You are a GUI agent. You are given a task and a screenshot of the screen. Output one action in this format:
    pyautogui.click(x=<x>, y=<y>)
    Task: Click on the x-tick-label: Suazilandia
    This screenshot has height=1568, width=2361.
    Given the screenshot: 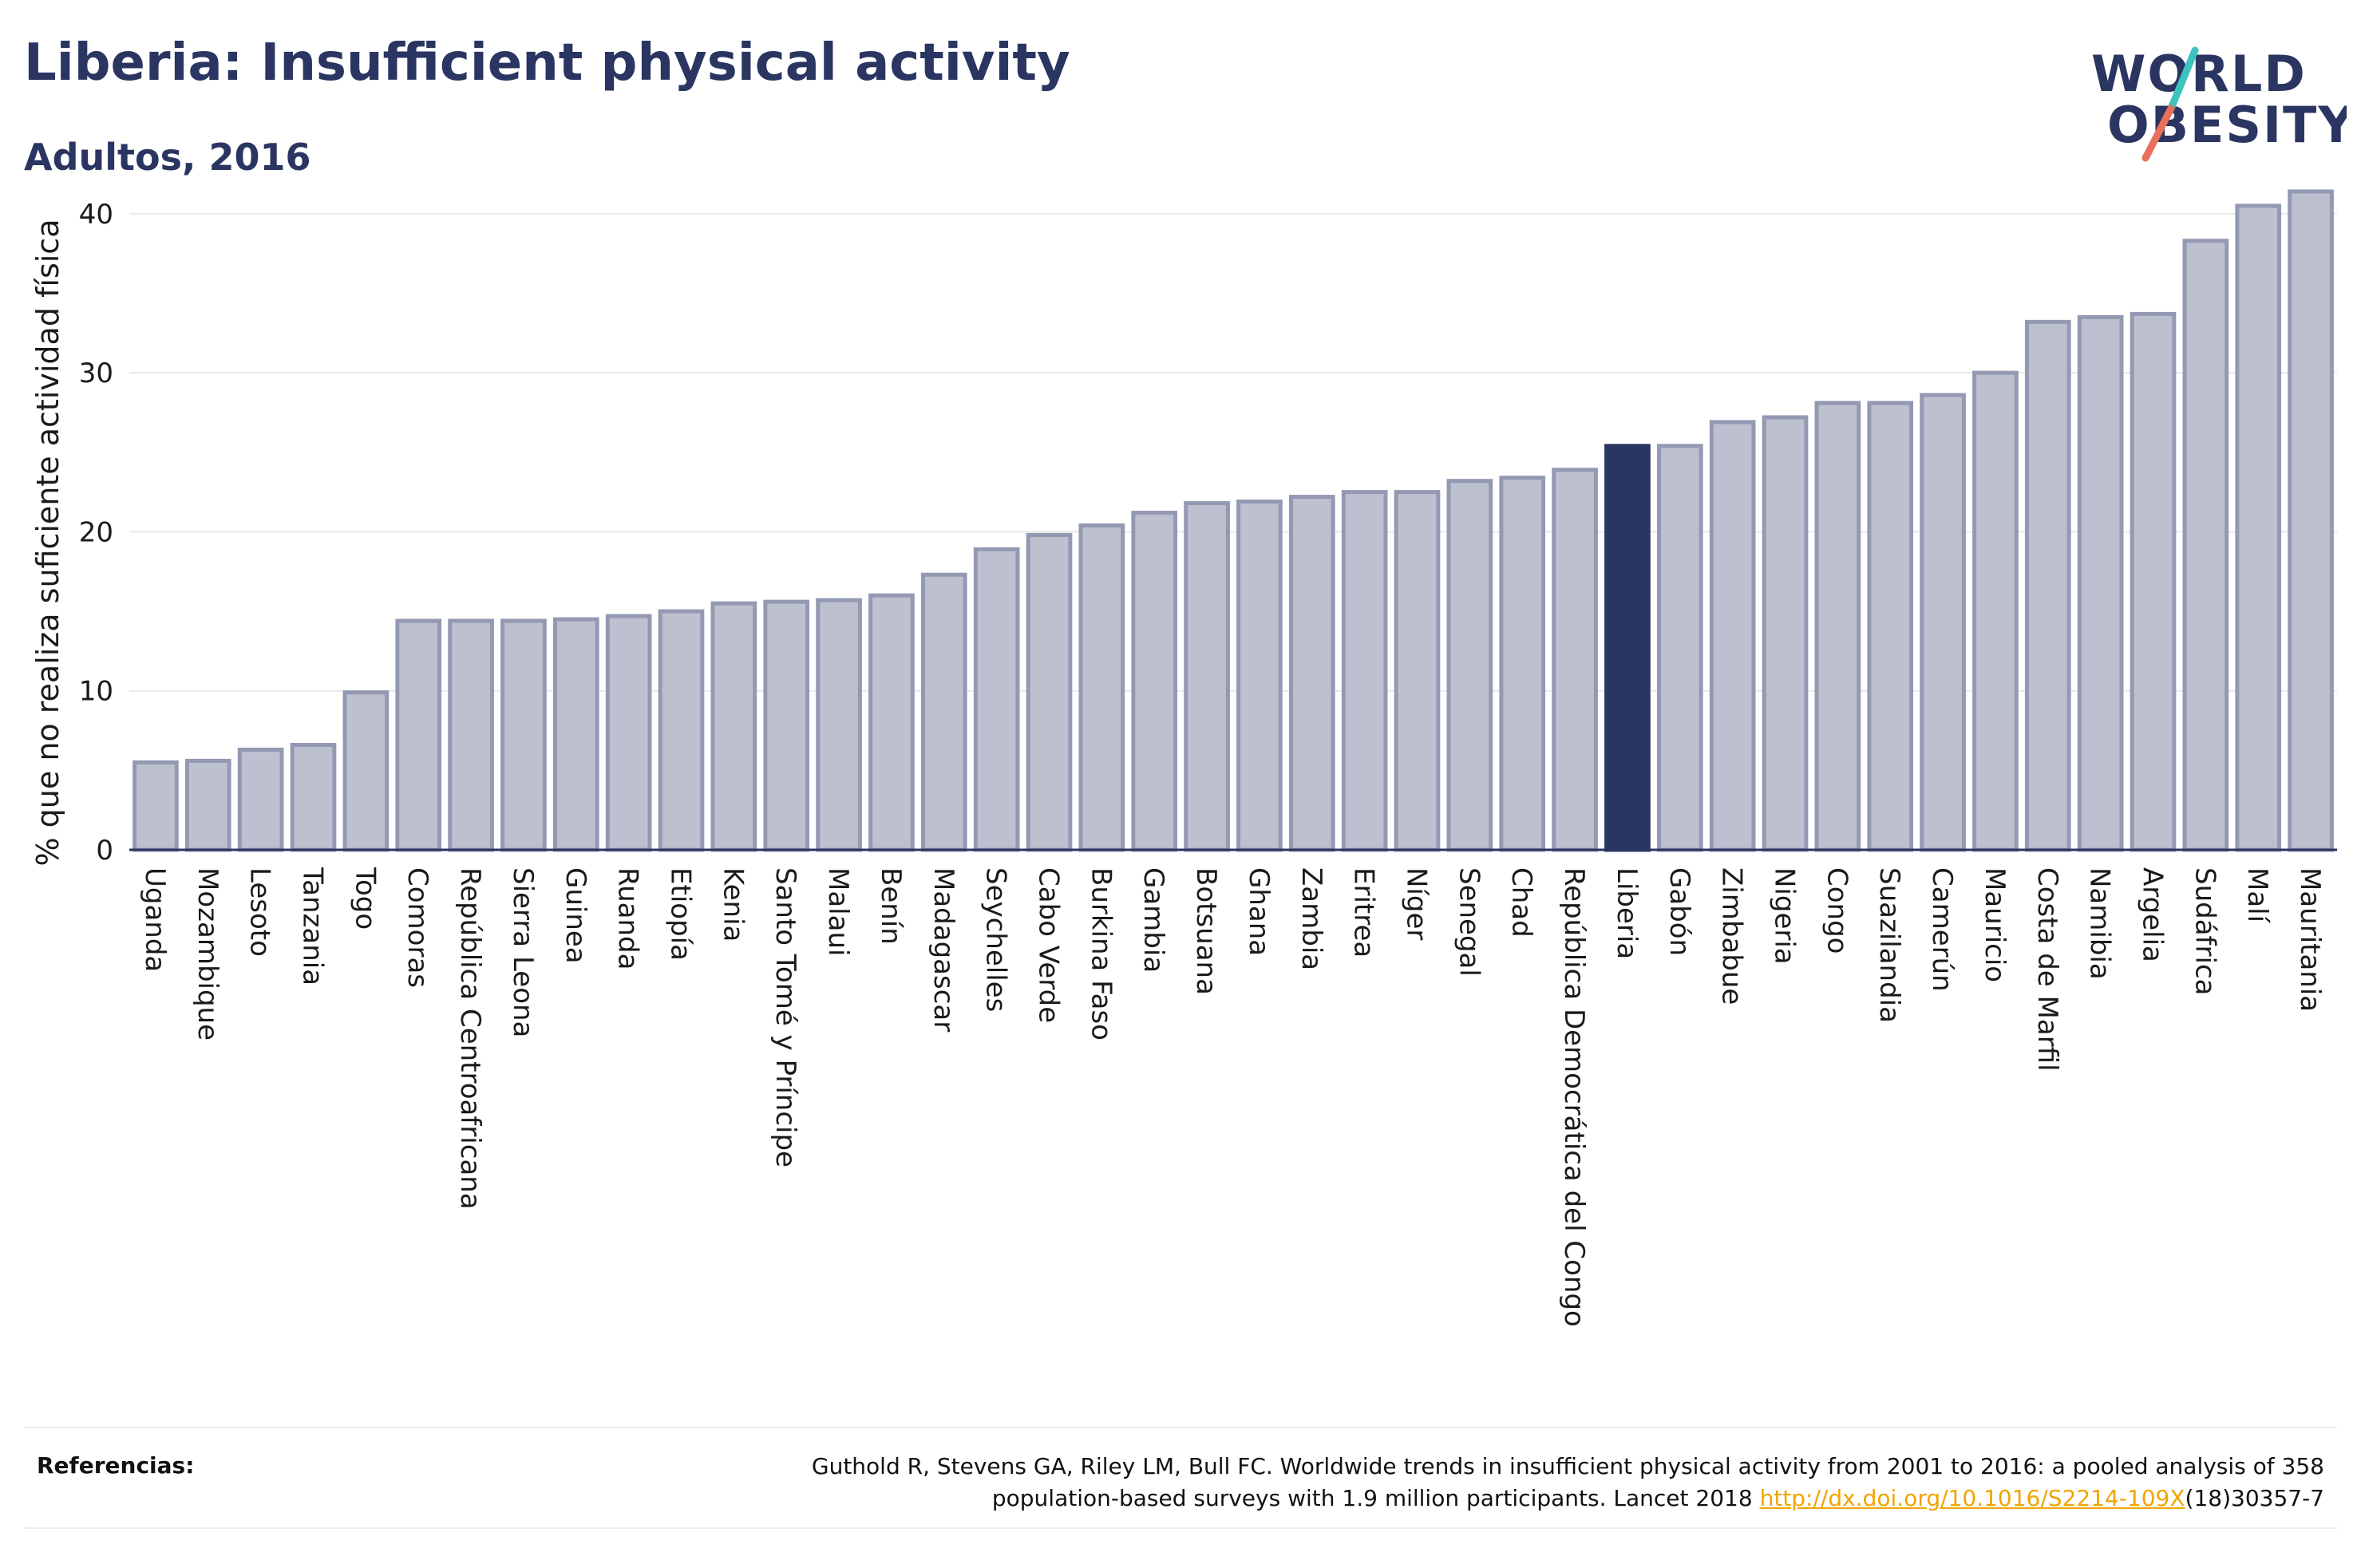 What is the action you would take?
    pyautogui.click(x=1889, y=945)
    